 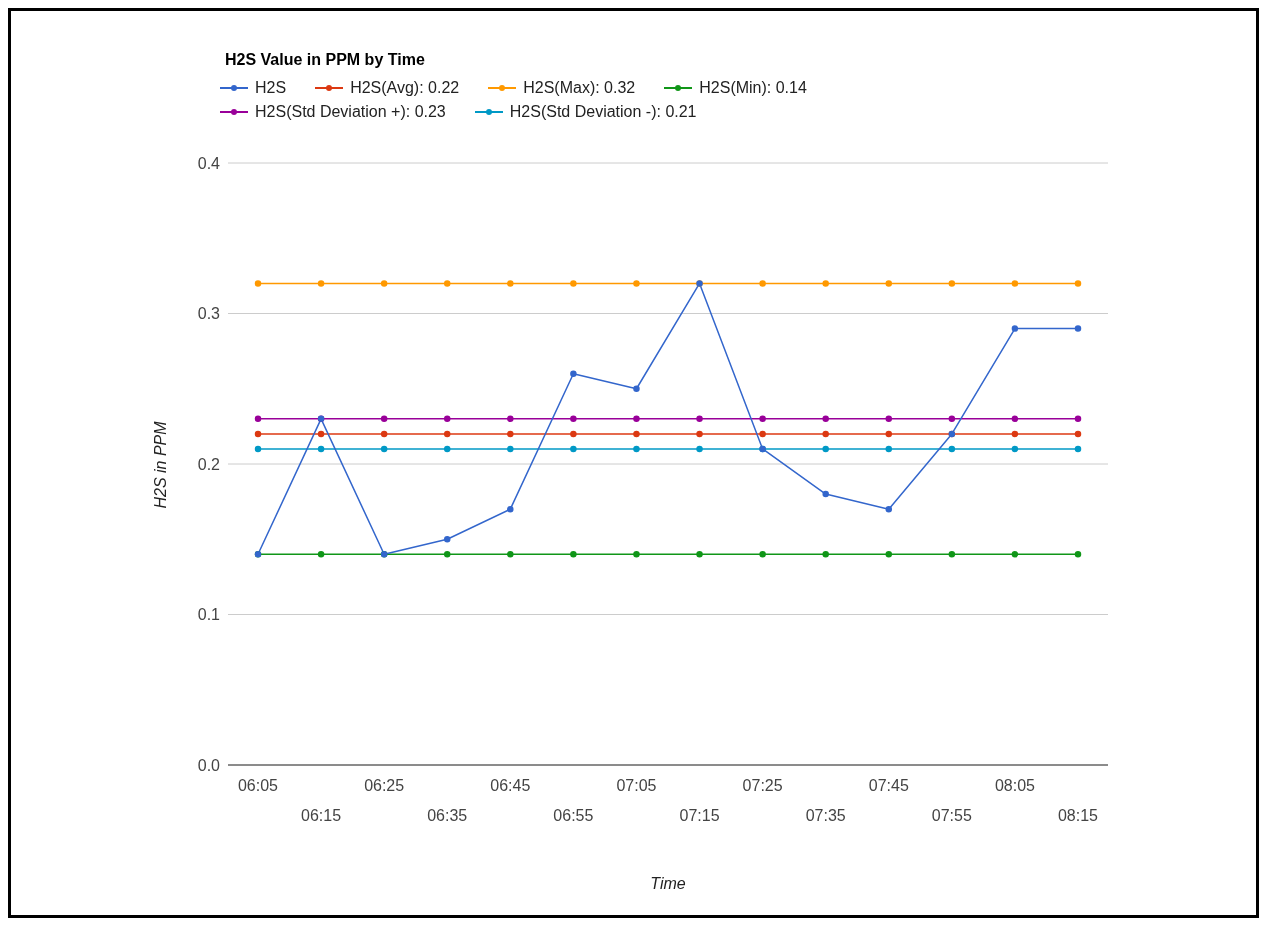 I want to click on y-tick-label: 0.3, so click(x=209, y=314).